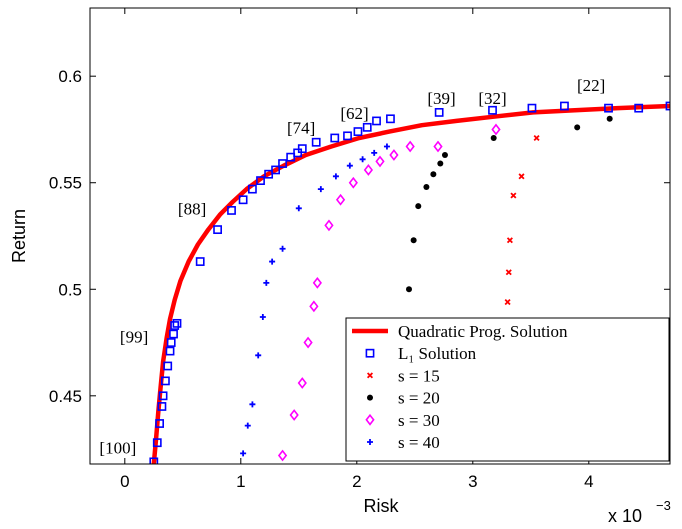 The height and width of the screenshot is (529, 682). I want to click on legend-label: s = 40, so click(419, 442).